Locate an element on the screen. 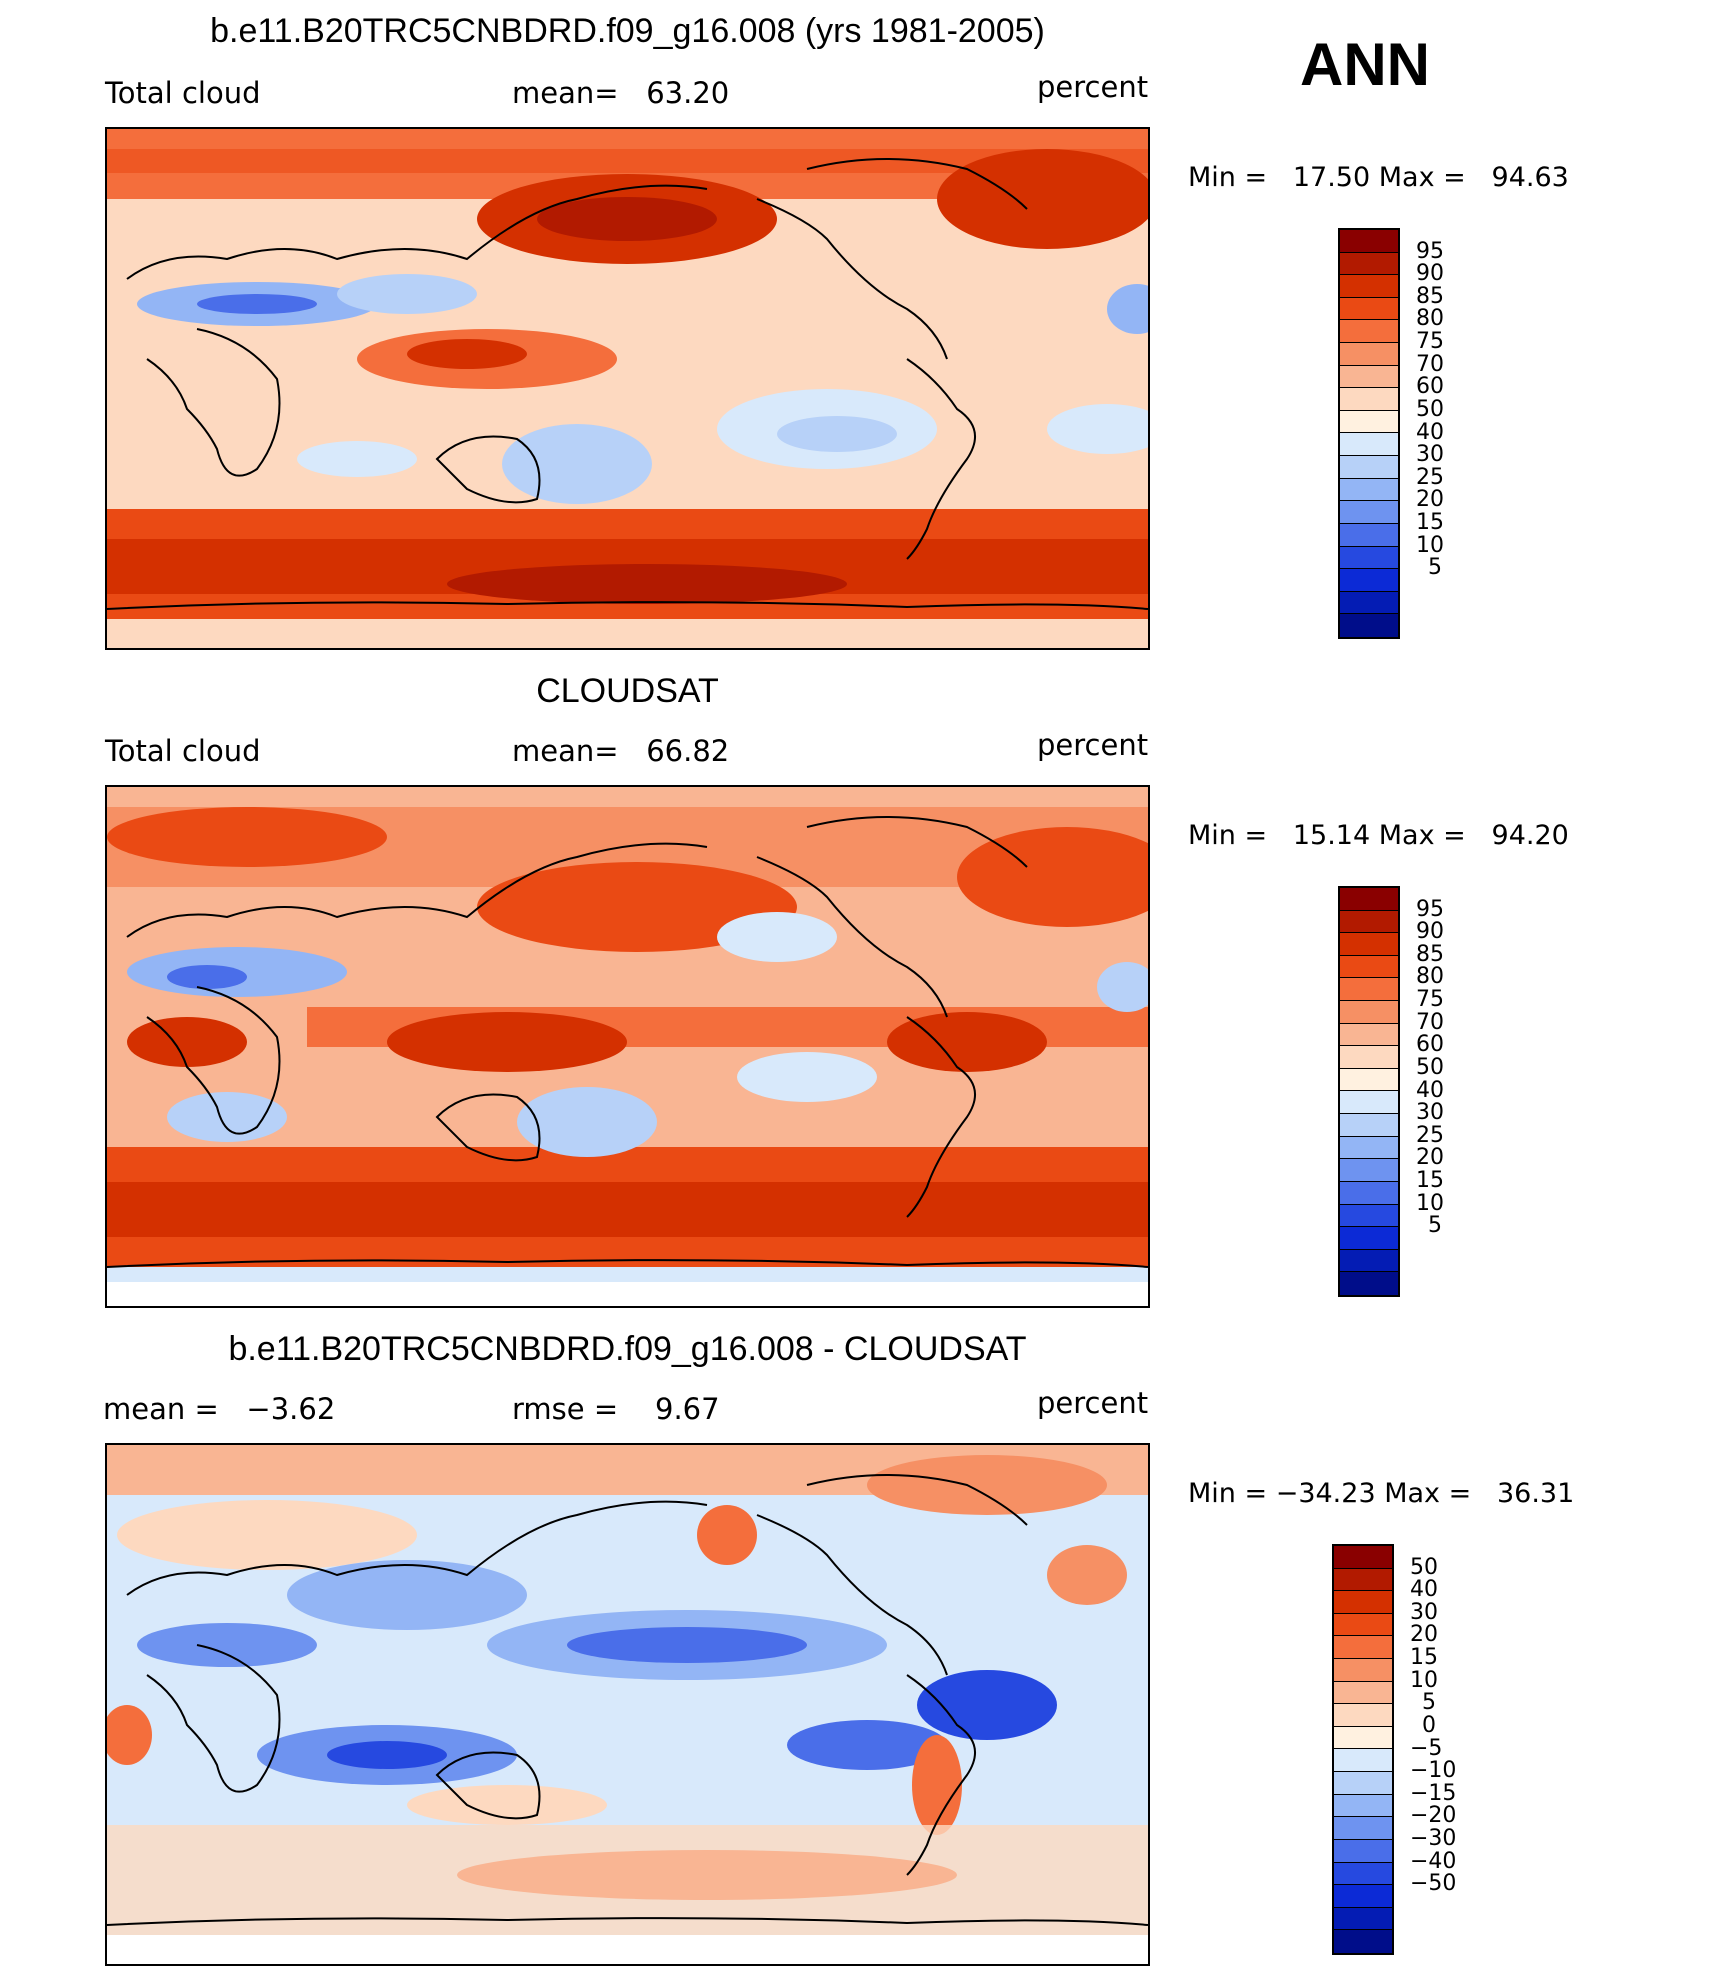  panel-model-variable: Total cloud is located at coordinates (183, 93).